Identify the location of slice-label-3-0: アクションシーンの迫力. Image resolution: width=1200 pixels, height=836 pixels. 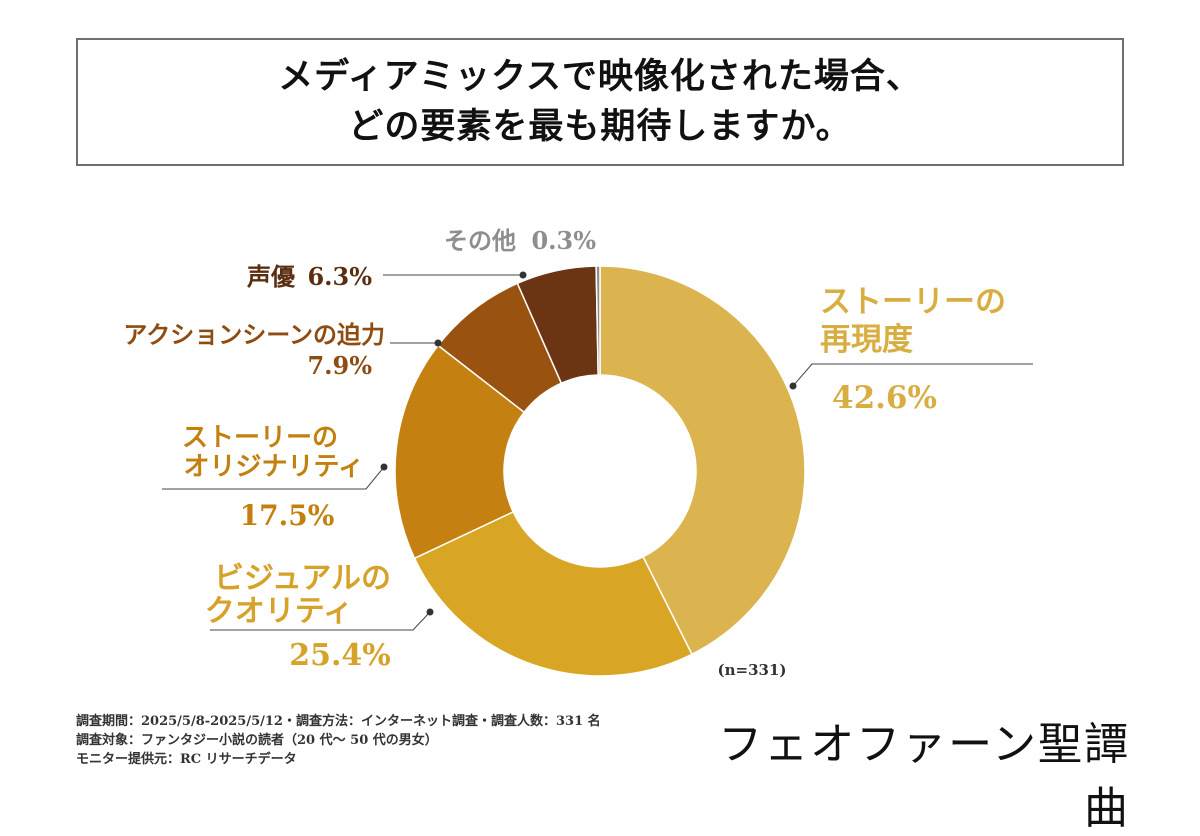
(254, 334).